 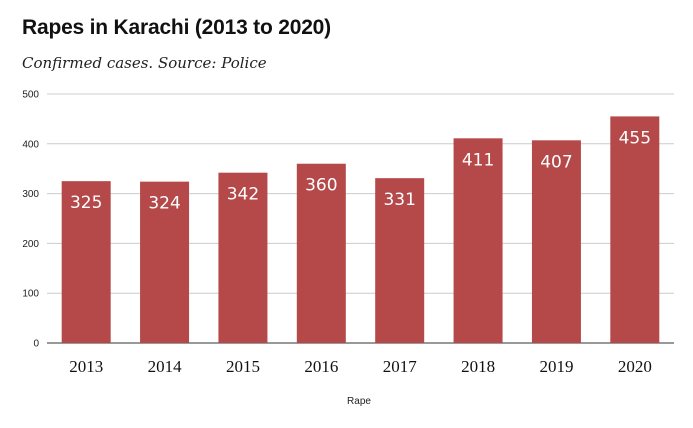 I want to click on x-tick-label-2020: 2020, so click(x=635, y=366).